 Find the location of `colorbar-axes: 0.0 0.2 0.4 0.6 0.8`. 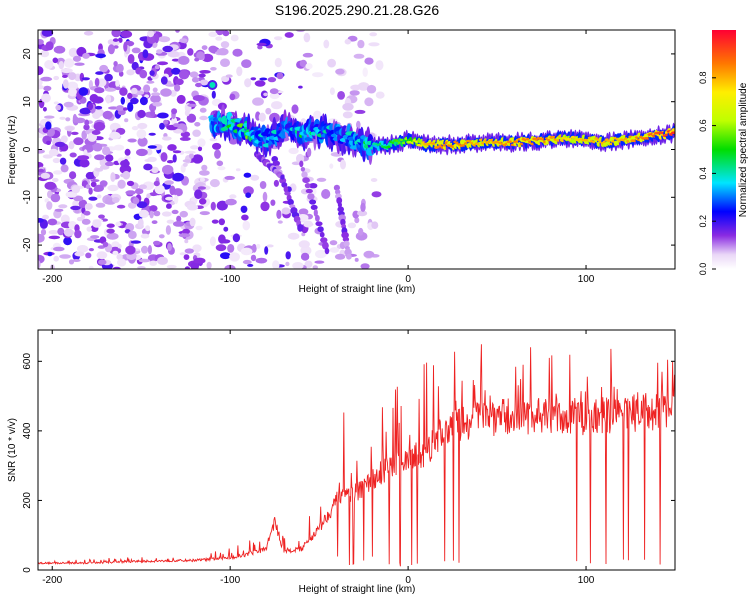

colorbar-axes: 0.0 0.2 0.4 0.6 0.8 is located at coordinates (707, 173).